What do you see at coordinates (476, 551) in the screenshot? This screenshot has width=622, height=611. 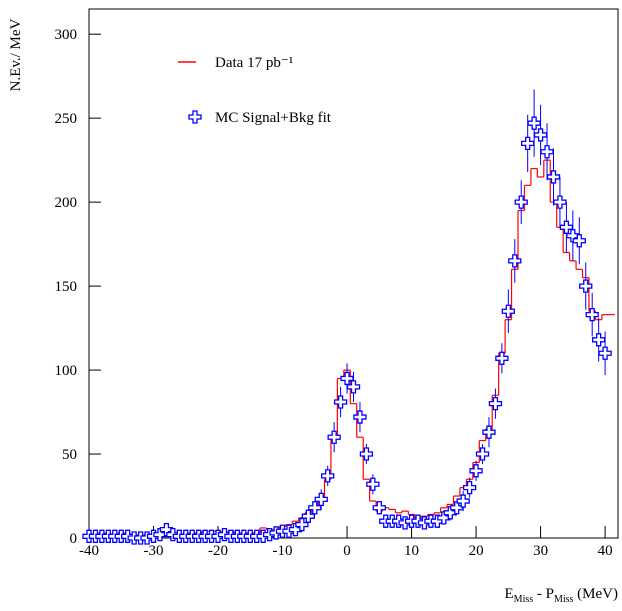 I see `x-tick-label: 20` at bounding box center [476, 551].